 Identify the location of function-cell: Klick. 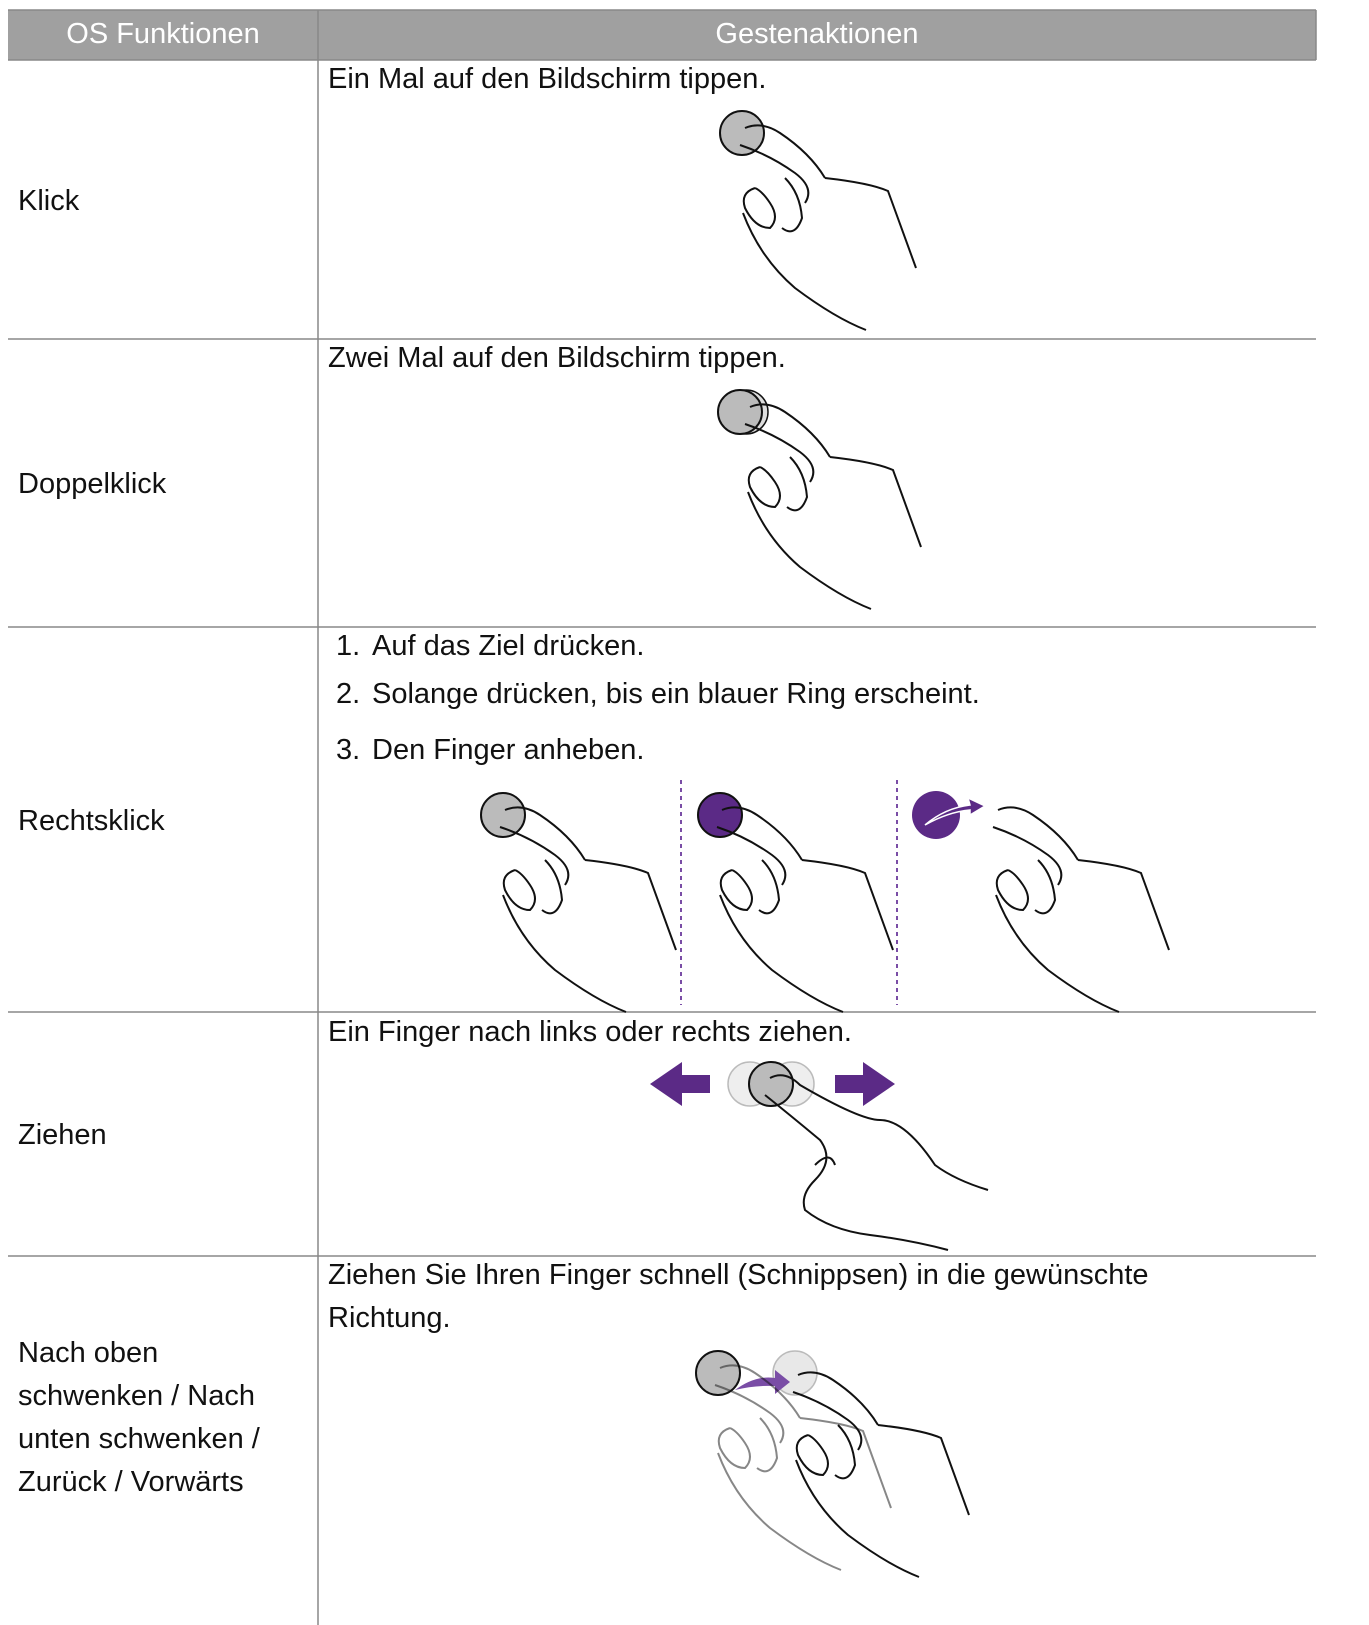
(49, 201).